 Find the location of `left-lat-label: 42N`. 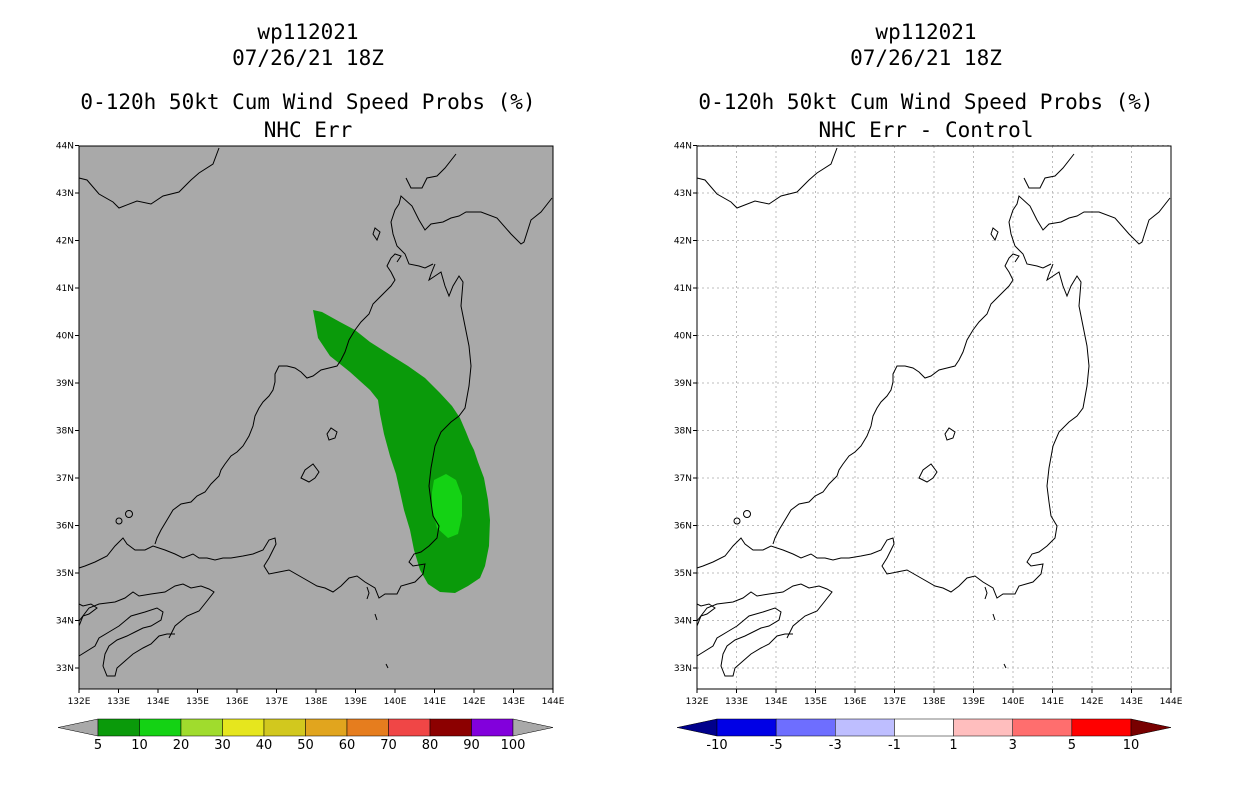

left-lat-label: 42N is located at coordinates (65, 242).